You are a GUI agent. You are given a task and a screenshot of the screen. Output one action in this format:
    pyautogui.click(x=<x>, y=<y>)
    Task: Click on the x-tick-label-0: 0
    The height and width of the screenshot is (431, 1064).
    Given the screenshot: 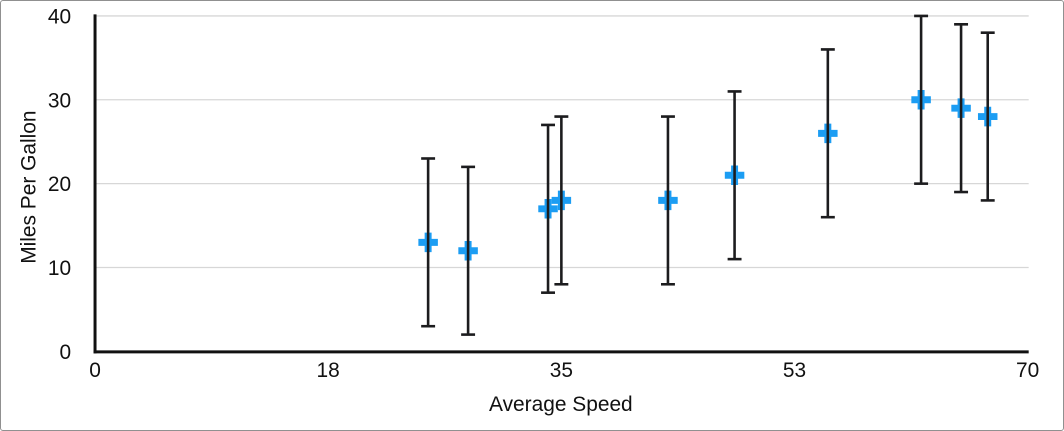 What is the action you would take?
    pyautogui.click(x=95, y=370)
    